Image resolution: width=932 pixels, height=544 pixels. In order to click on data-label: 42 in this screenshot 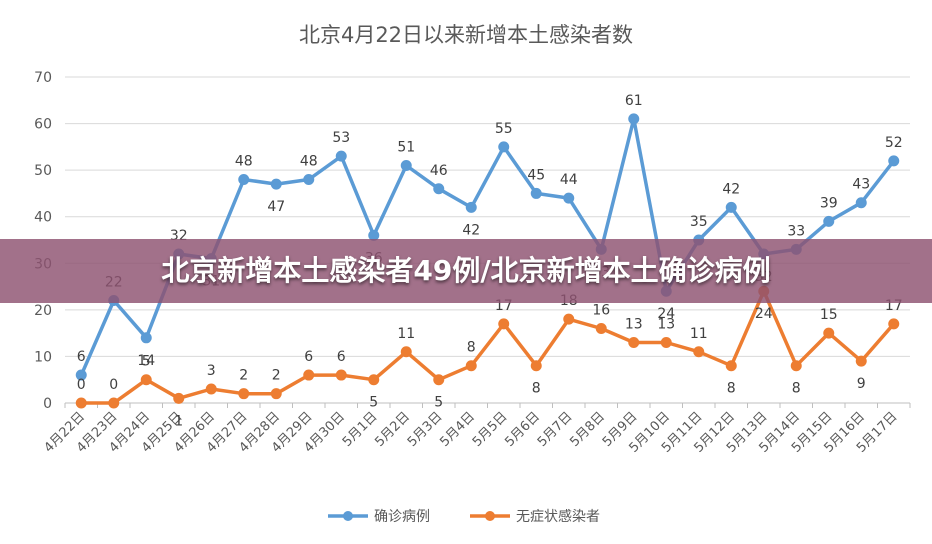, I will do `click(471, 230)`.